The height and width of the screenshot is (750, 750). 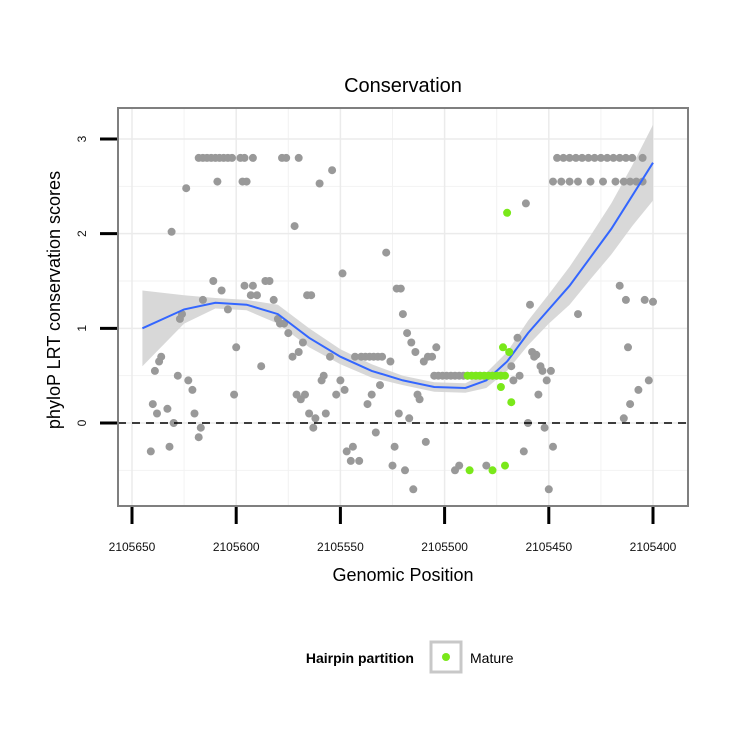 I want to click on legend-title: Hairpin partition, so click(x=360, y=658).